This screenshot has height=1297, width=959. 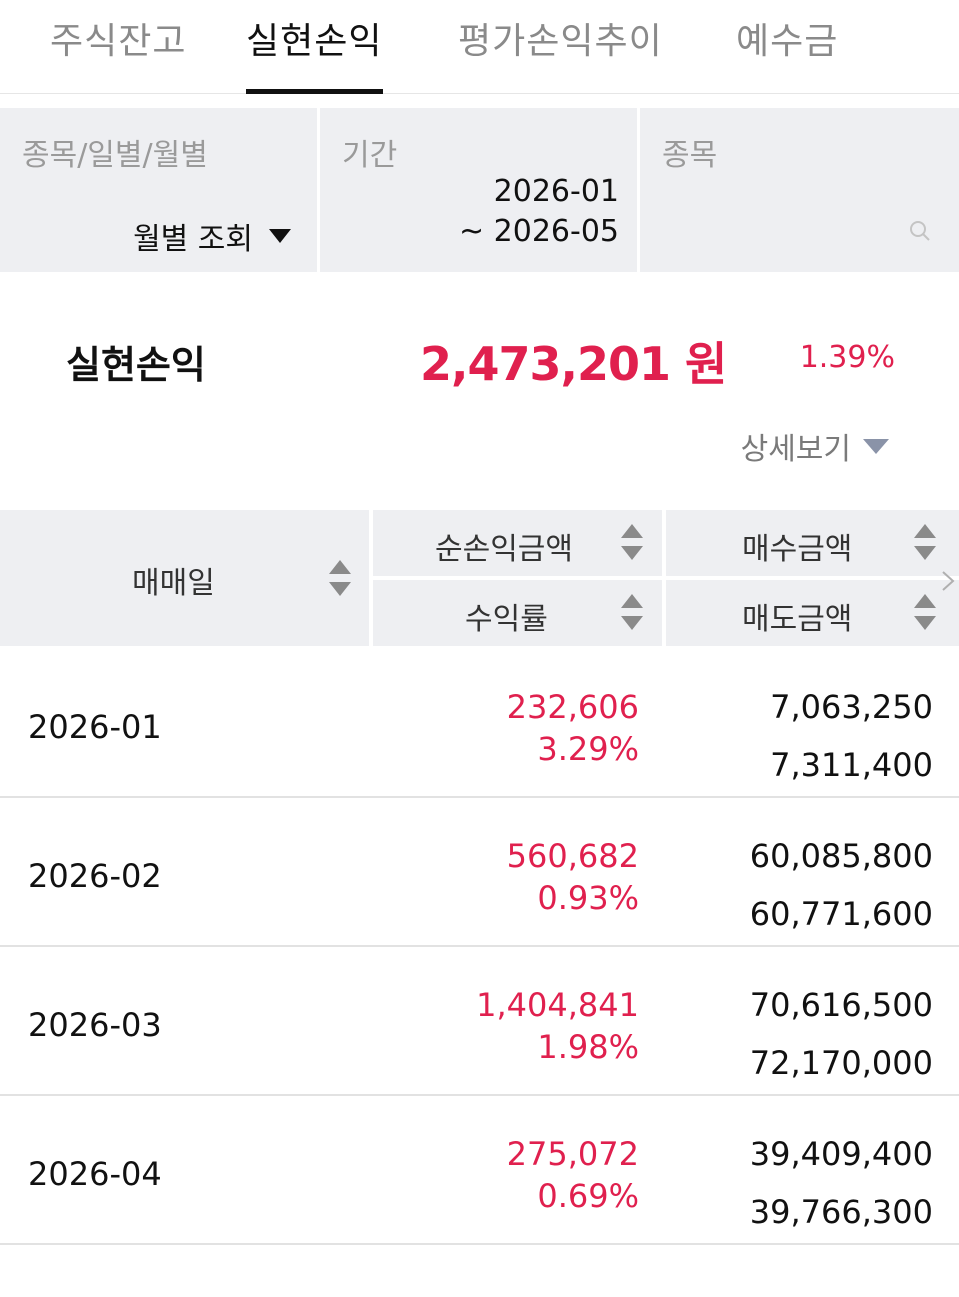 I want to click on header-sell-amount: 매도금액, so click(x=812, y=613).